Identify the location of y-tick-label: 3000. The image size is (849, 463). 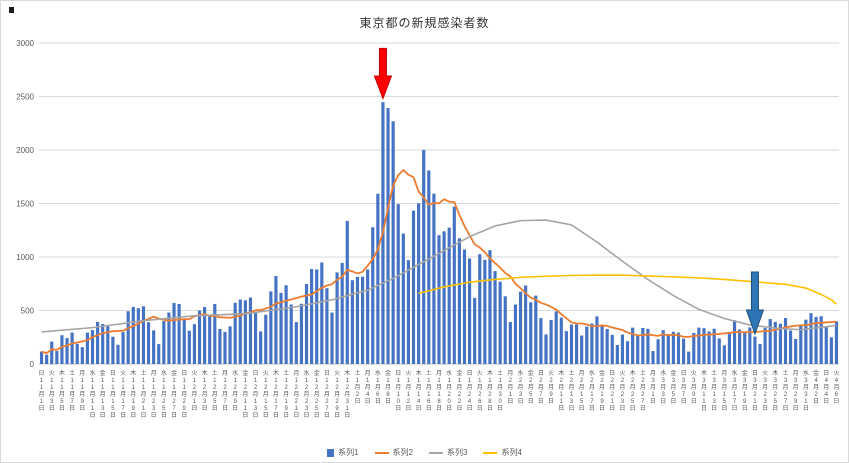
(25, 43).